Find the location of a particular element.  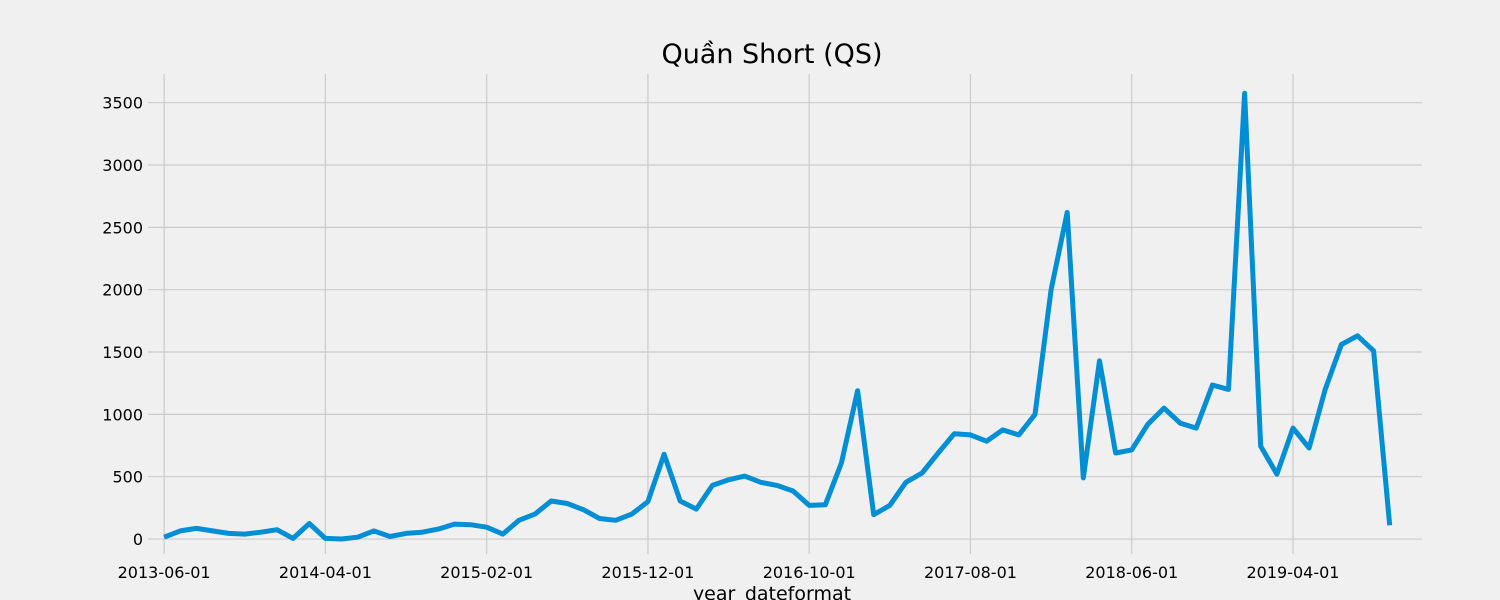

x-tick-label: 2013-06-01 is located at coordinates (164, 572).